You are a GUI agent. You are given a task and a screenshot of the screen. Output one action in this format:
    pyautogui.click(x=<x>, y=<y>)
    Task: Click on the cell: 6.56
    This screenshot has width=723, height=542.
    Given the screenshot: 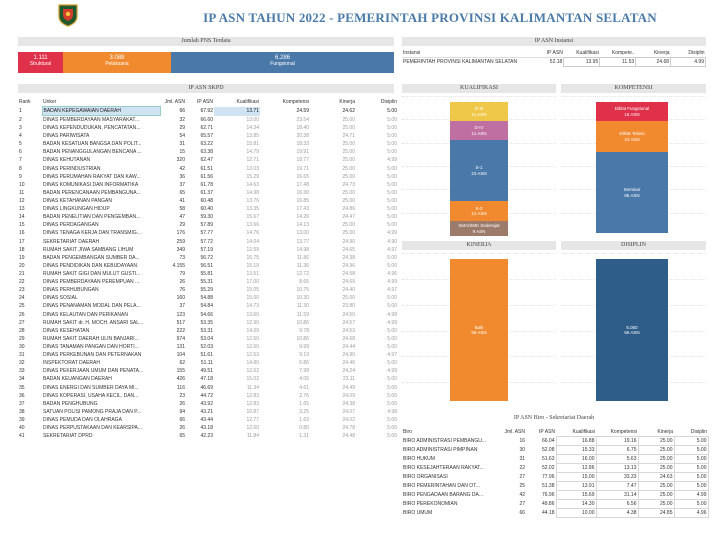 What is the action you would take?
    pyautogui.click(x=617, y=504)
    